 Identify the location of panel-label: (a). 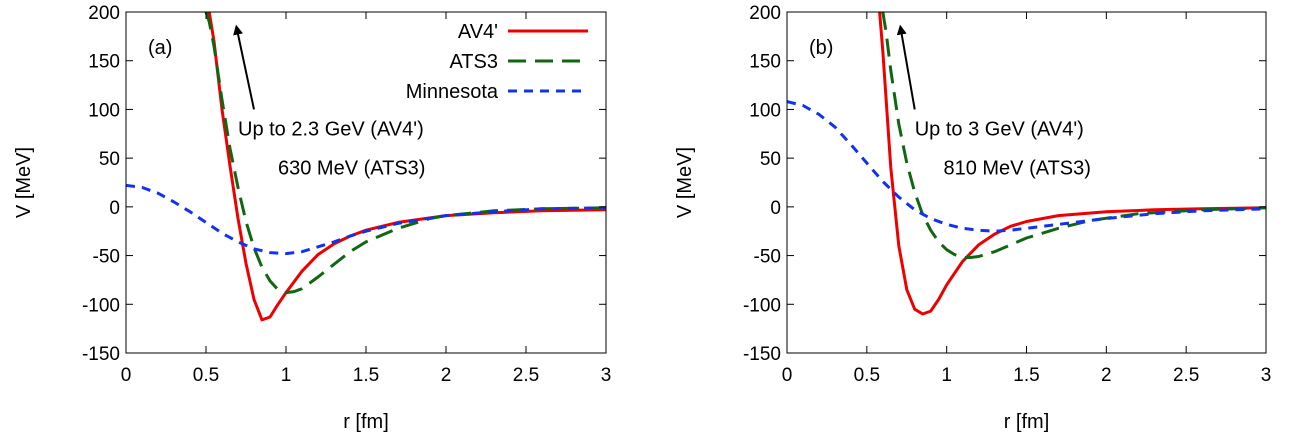
(160, 48).